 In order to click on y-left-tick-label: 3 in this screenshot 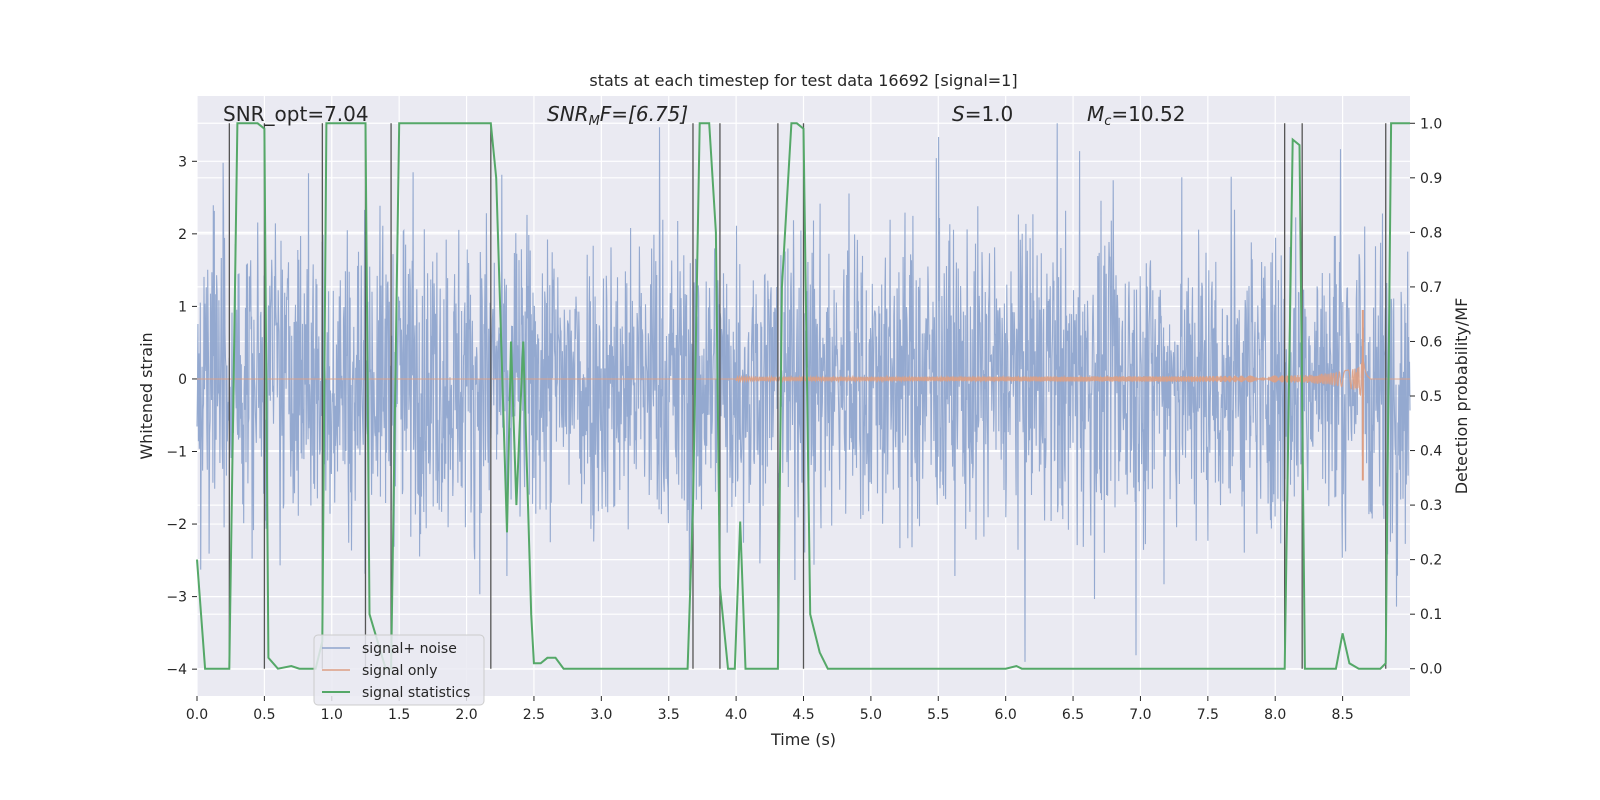, I will do `click(182, 162)`.